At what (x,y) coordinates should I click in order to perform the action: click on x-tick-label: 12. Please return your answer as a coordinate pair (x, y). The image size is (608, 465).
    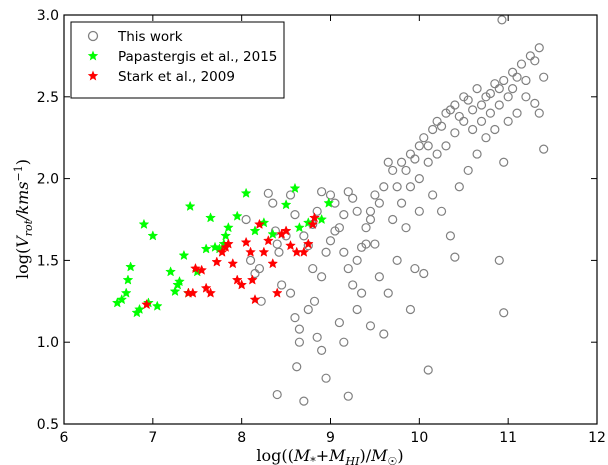
    Looking at the image, I should click on (597, 438).